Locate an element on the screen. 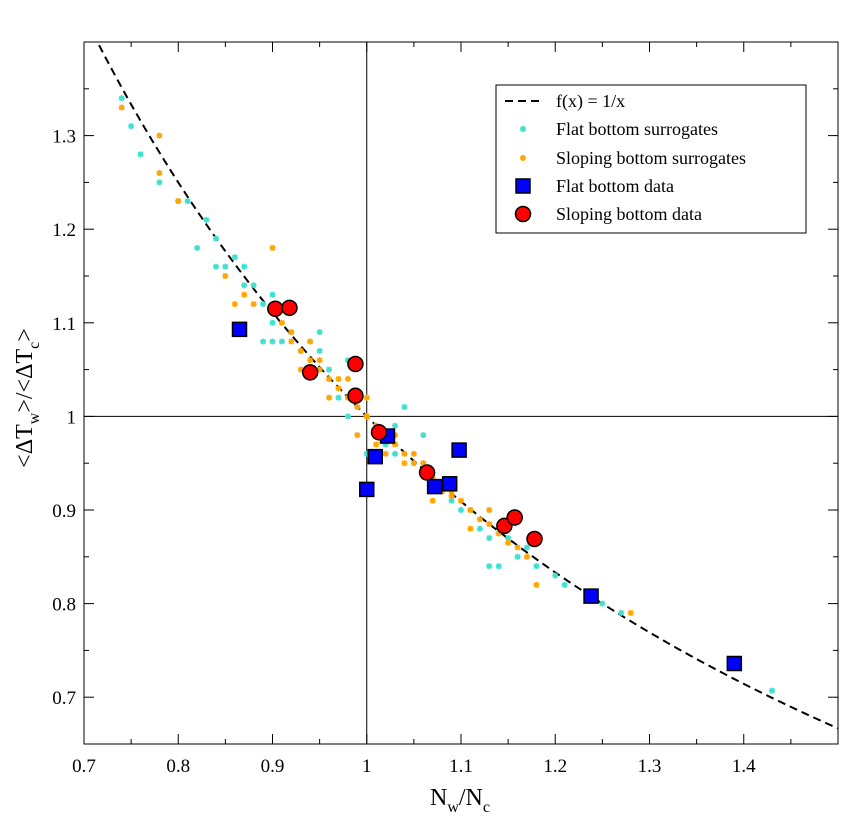  x-tick-label: 1.4 is located at coordinates (744, 766).